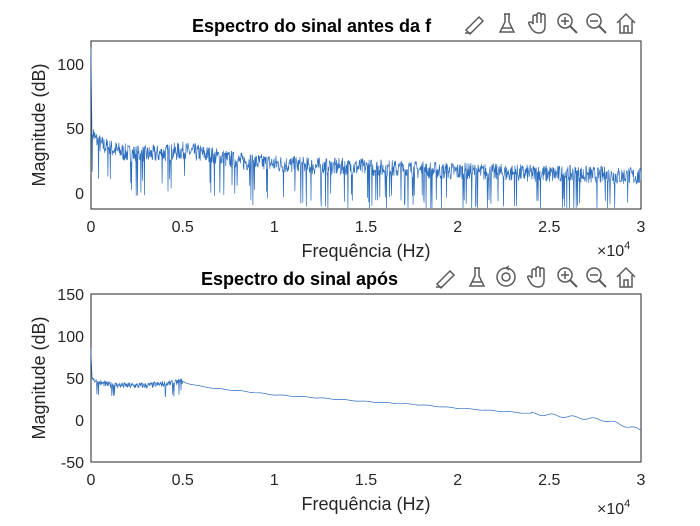  I want to click on rotate-icon, so click(506, 276).